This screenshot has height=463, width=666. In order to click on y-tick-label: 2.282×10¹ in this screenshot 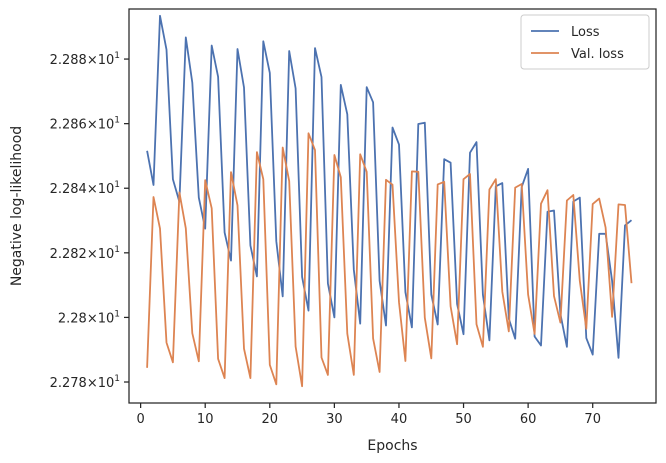, I will do `click(85, 253)`.